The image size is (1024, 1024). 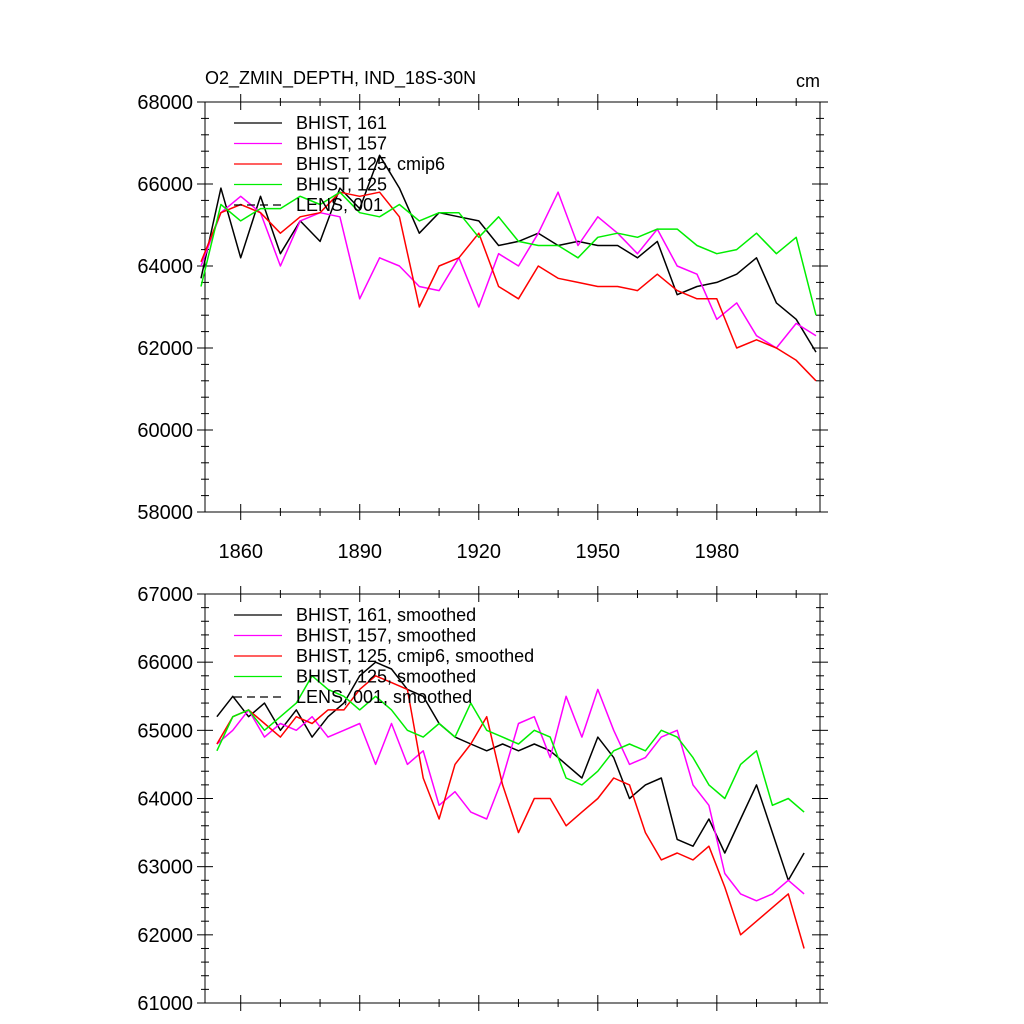 What do you see at coordinates (341, 185) in the screenshot?
I see `legend-label: BHIST, 125` at bounding box center [341, 185].